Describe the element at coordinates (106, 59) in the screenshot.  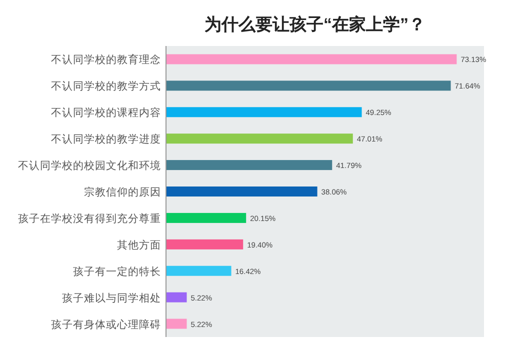
I see `y-tick-label: 不认同学校的教育理念` at that location.